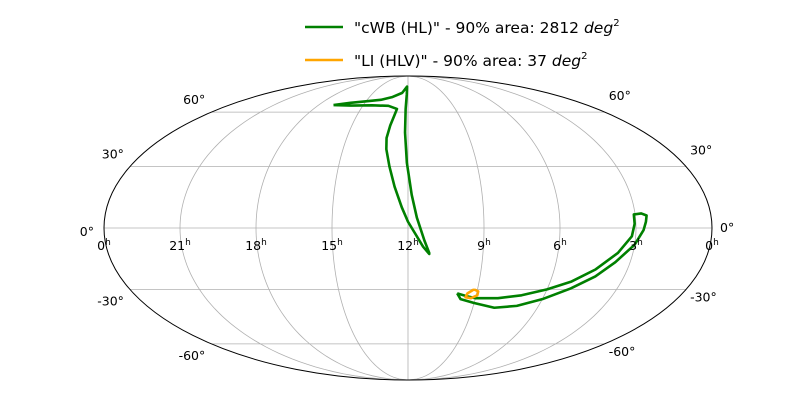 This screenshot has height=400, width=800. Describe the element at coordinates (727, 227) in the screenshot. I see `dec-tick-label-right: 0°` at that location.